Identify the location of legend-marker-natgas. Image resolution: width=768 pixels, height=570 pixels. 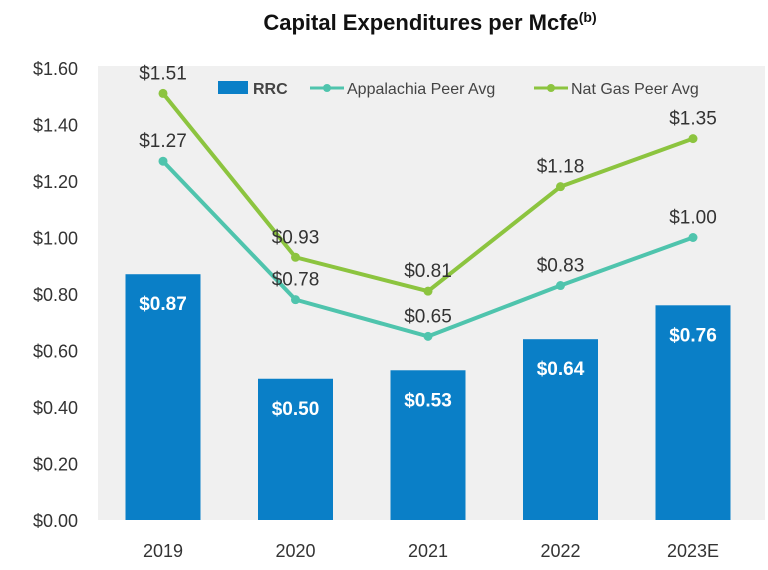
(551, 88).